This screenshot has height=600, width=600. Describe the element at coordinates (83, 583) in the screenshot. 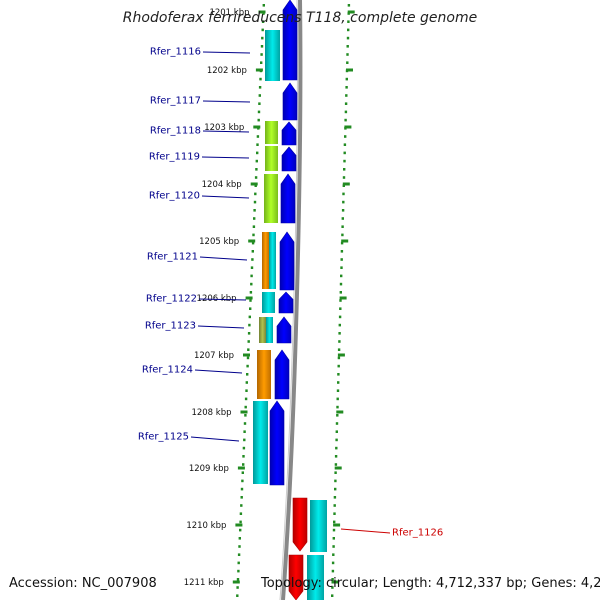

I see `accession-label: Accession: NC_007908` at that location.